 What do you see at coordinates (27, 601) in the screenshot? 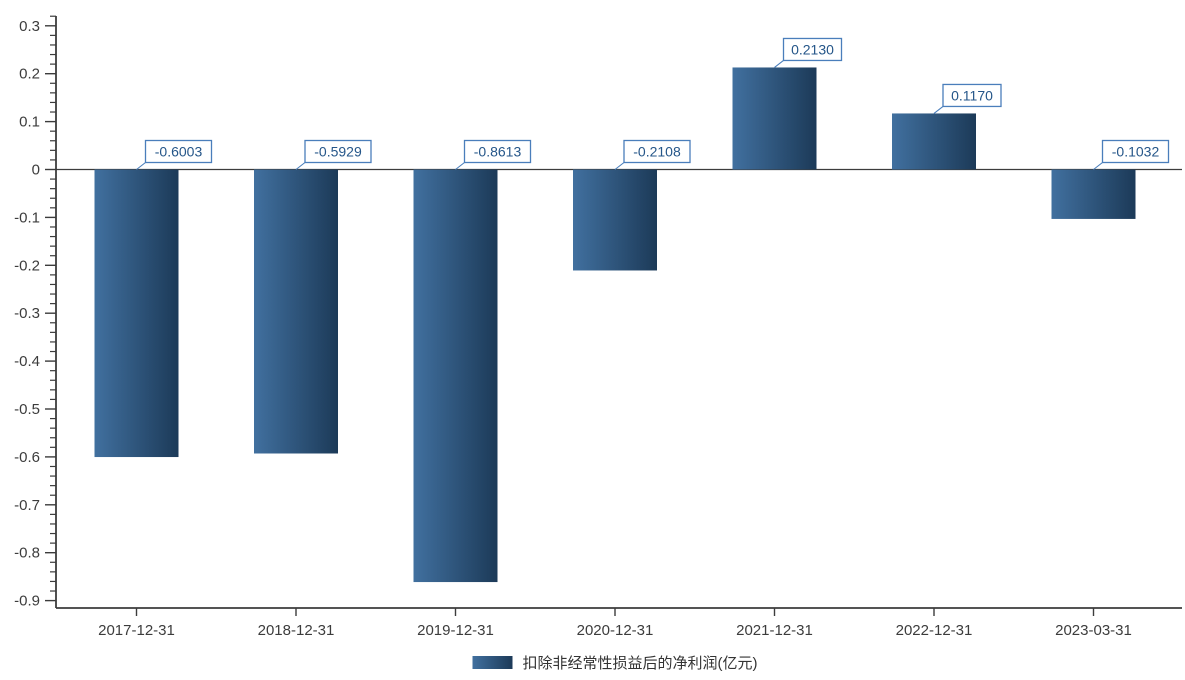
I see `y-tick-label: -0.9` at bounding box center [27, 601].